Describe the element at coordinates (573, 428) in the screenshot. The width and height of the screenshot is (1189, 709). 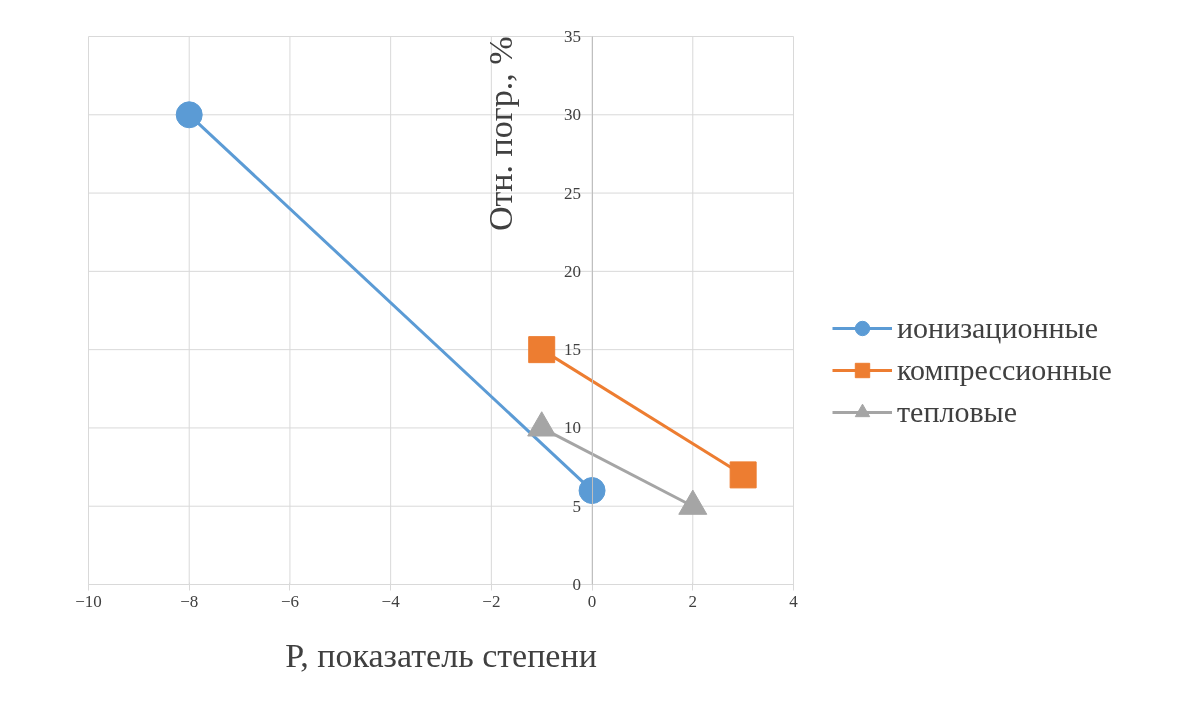
I see `y-tick-label: 10` at that location.